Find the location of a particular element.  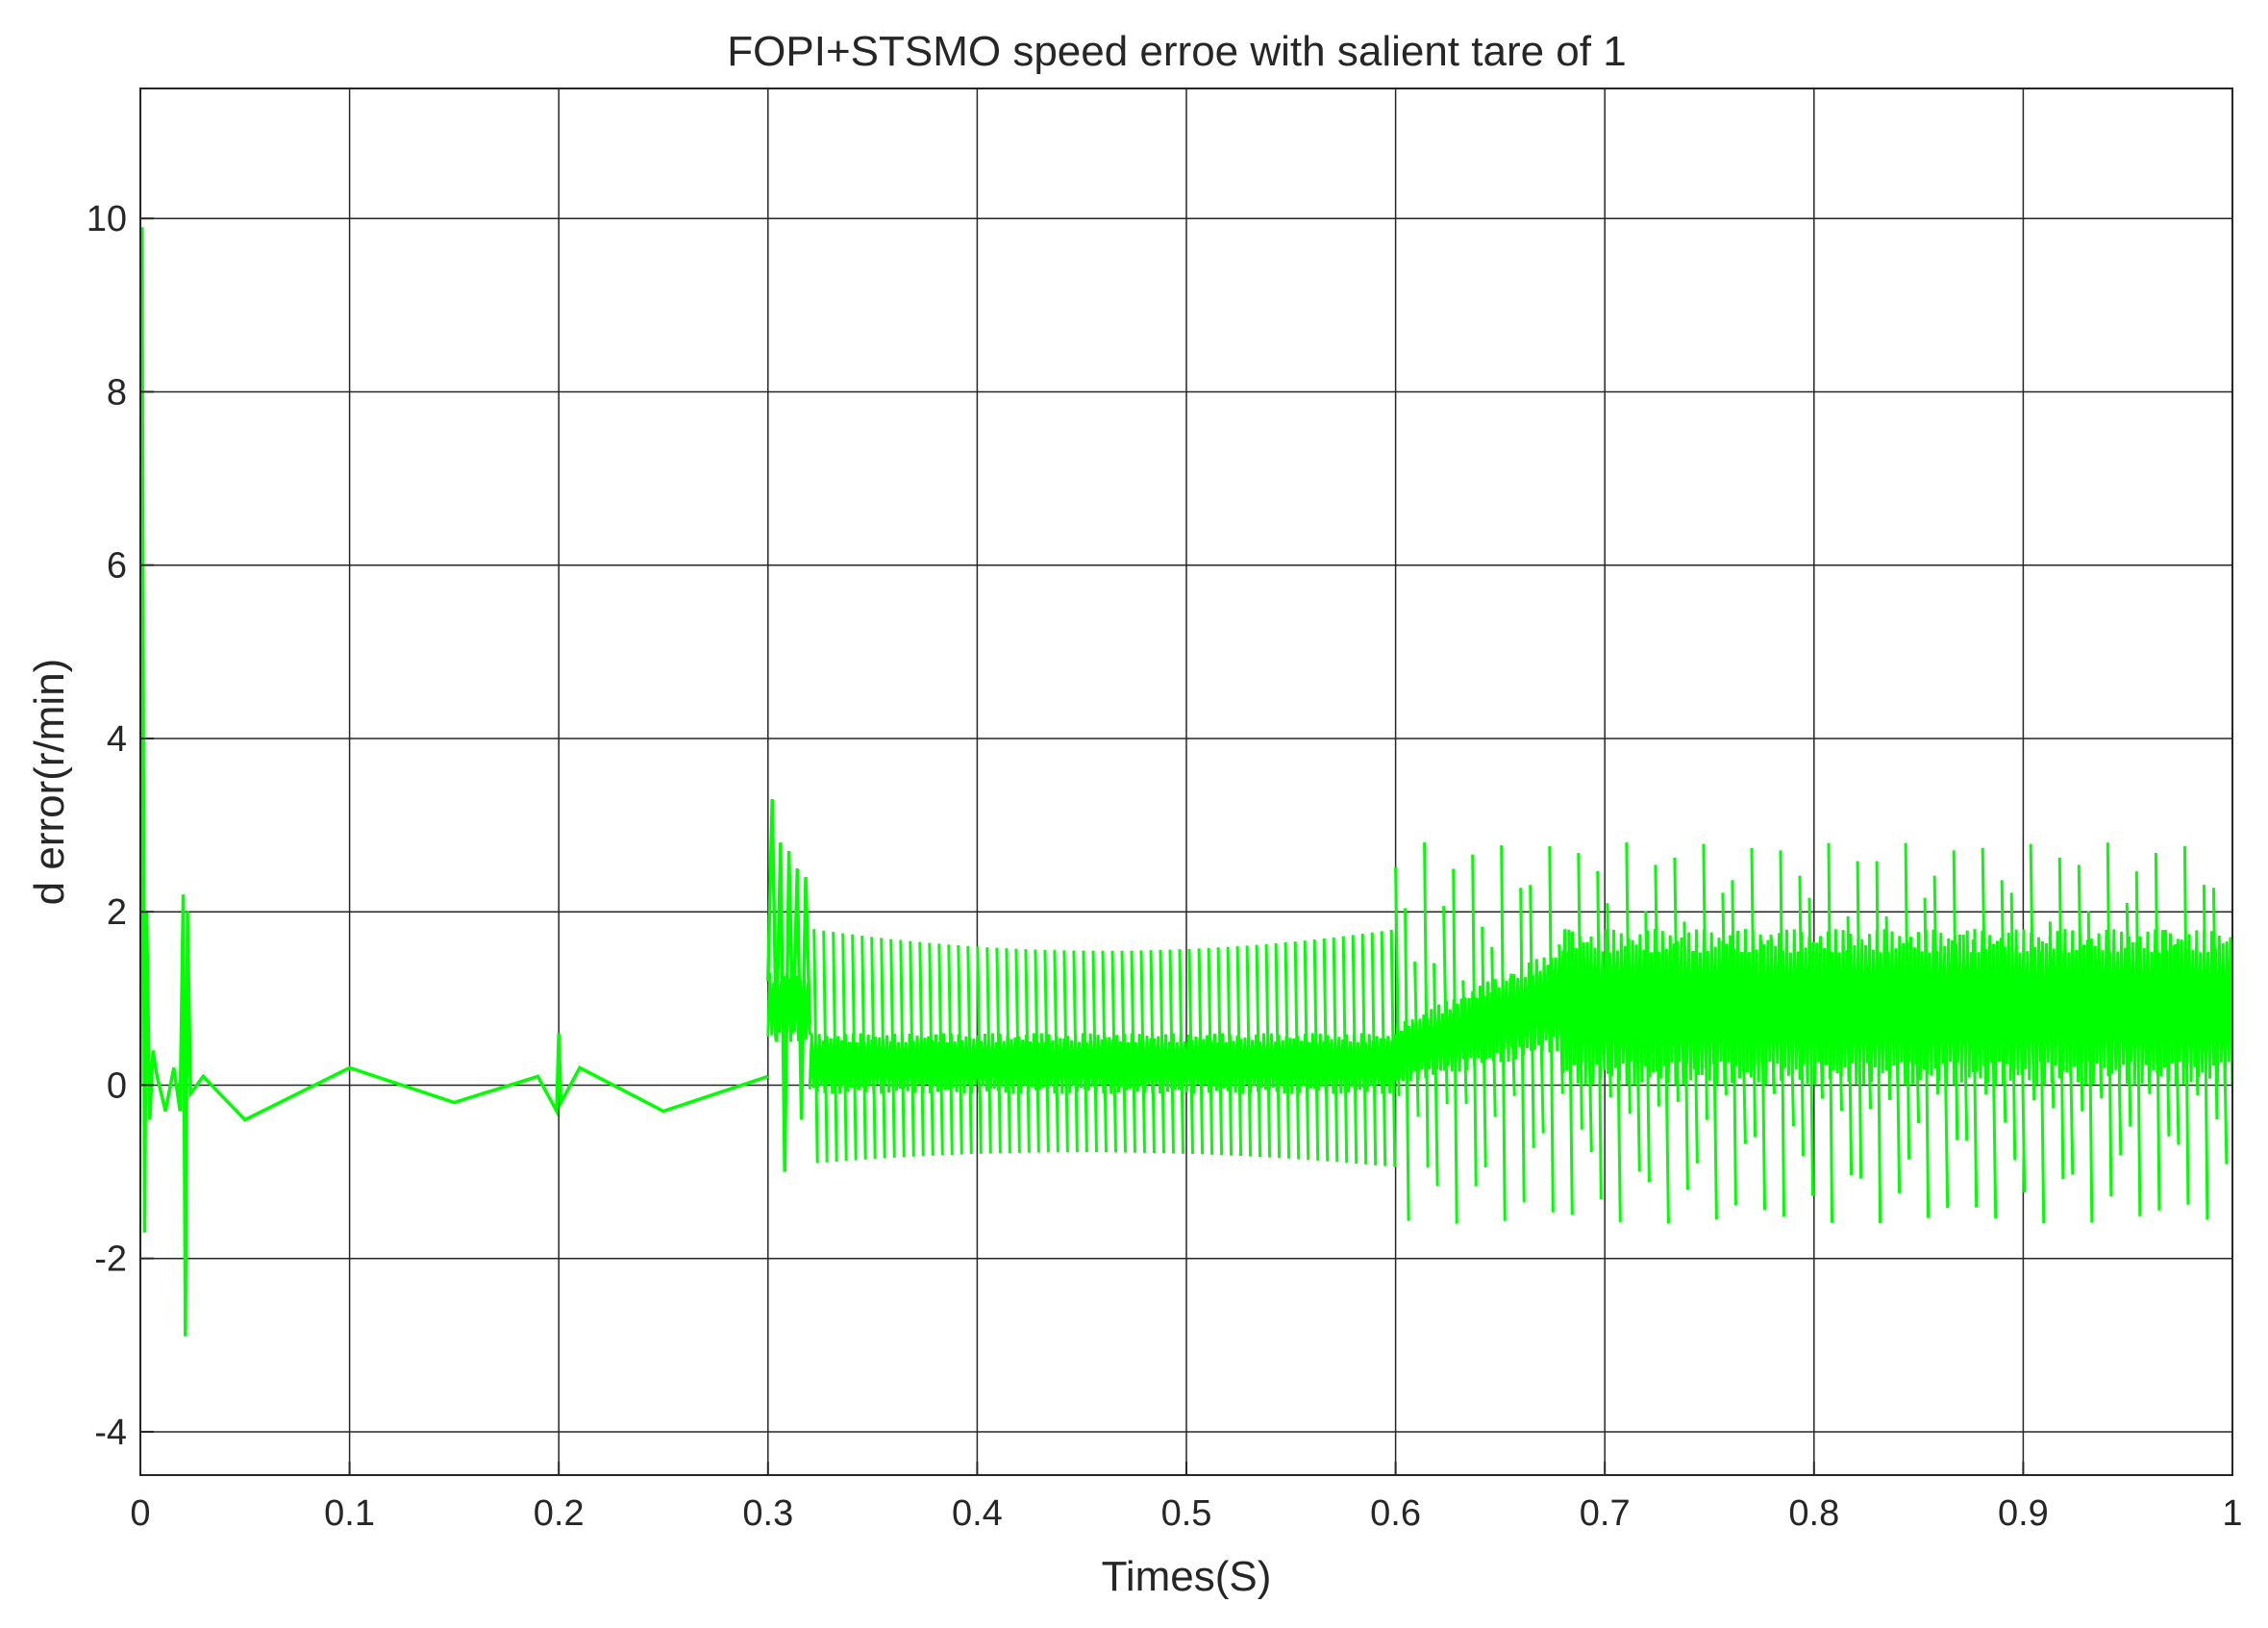

x-tick-label: 0.5 is located at coordinates (1186, 1514).